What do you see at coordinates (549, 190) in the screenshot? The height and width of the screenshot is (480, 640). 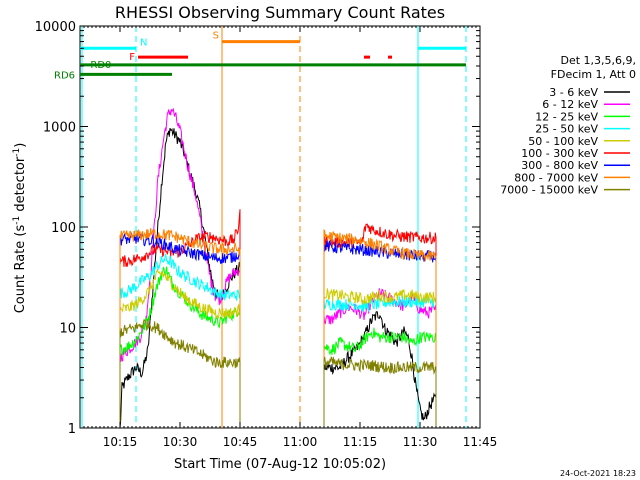 I see `legend-label-8: 7000 - 15000 keV` at bounding box center [549, 190].